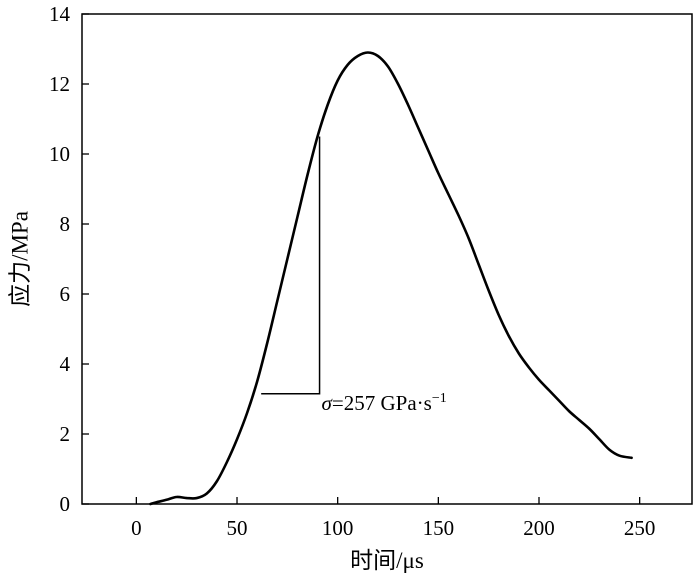  Describe the element at coordinates (439, 528) in the screenshot. I see `x-tick-label: 150` at that location.